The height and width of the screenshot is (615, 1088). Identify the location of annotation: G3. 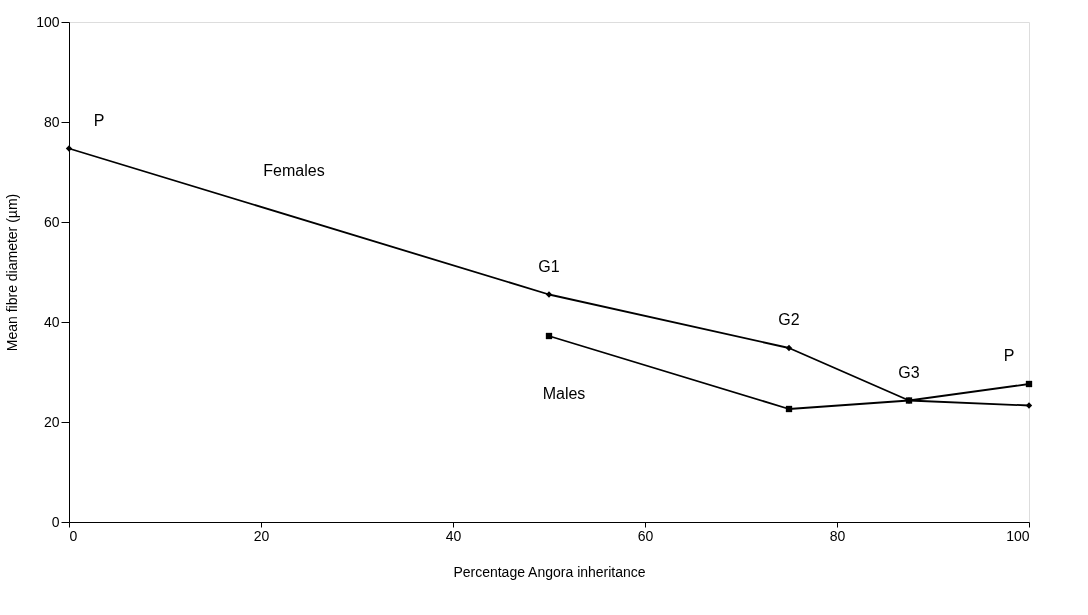
(909, 372).